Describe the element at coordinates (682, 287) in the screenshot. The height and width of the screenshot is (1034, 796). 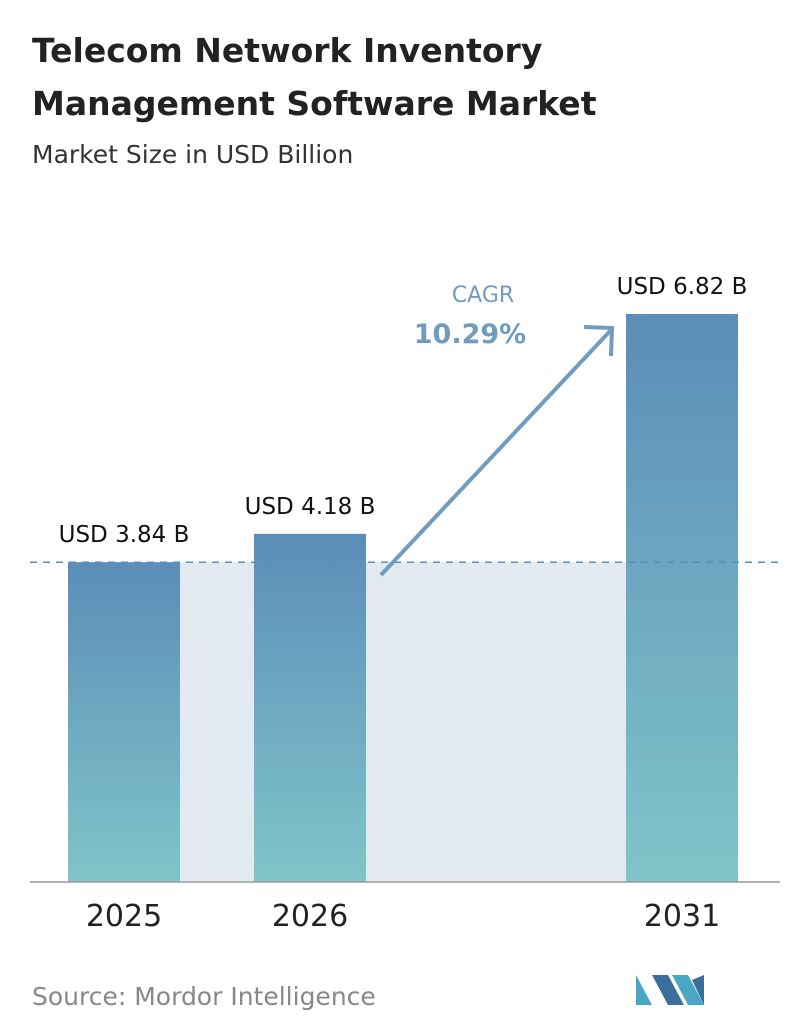
I see `value-label: USD 6.82 B` at that location.